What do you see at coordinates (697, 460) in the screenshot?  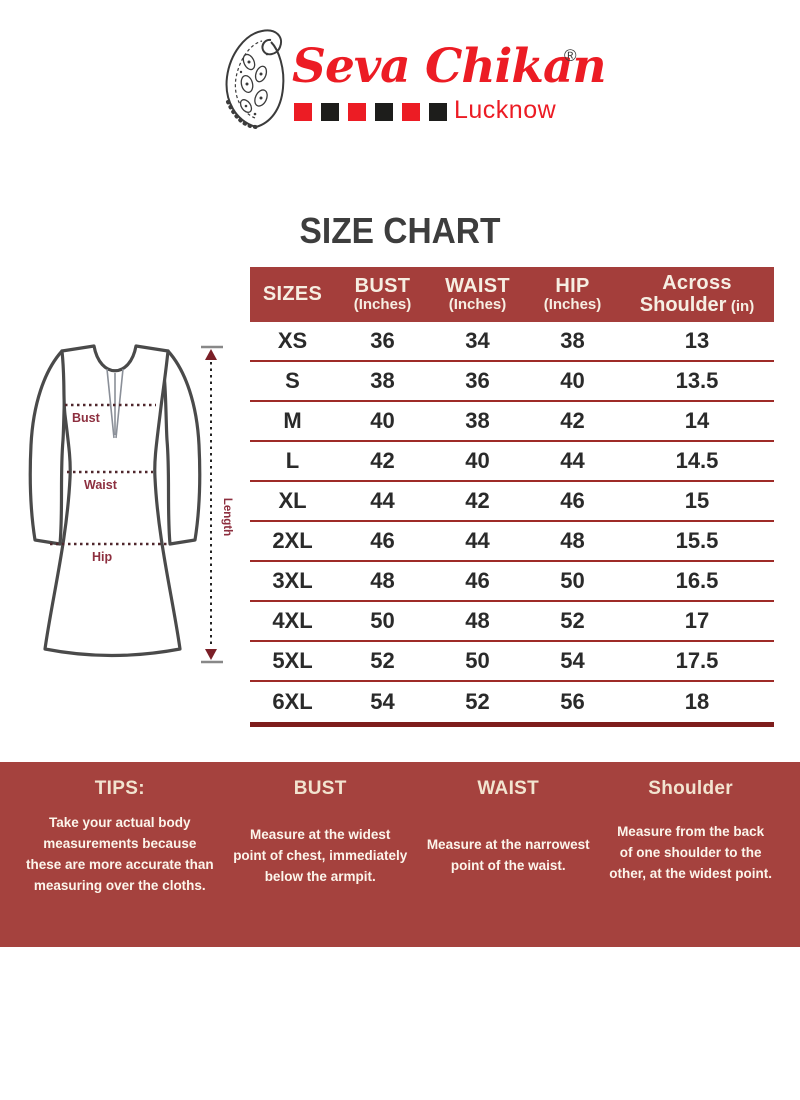 I see `measurement-value: 14.5` at bounding box center [697, 460].